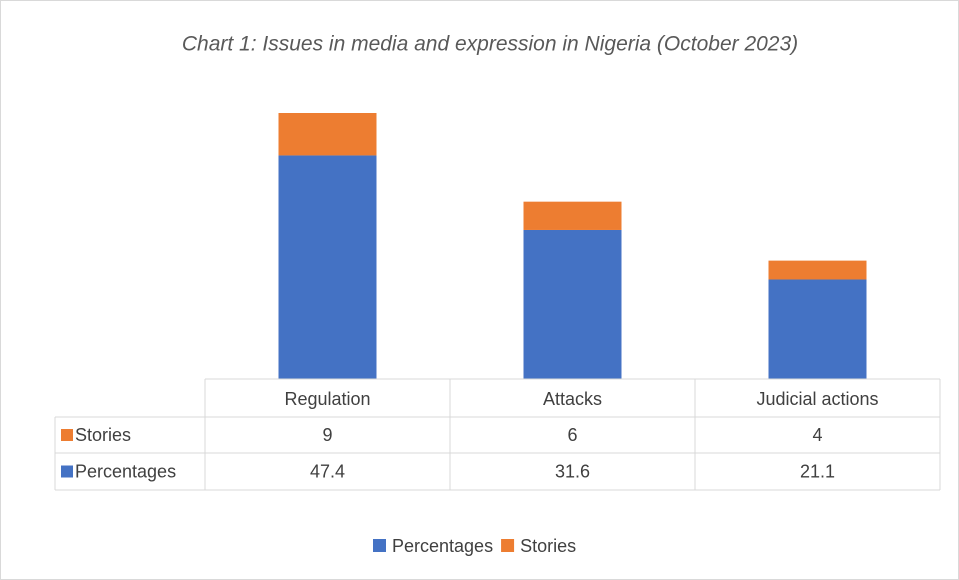 The image size is (959, 580). Describe the element at coordinates (817, 399) in the screenshot. I see `x-tick-label: Judicial actions` at that location.